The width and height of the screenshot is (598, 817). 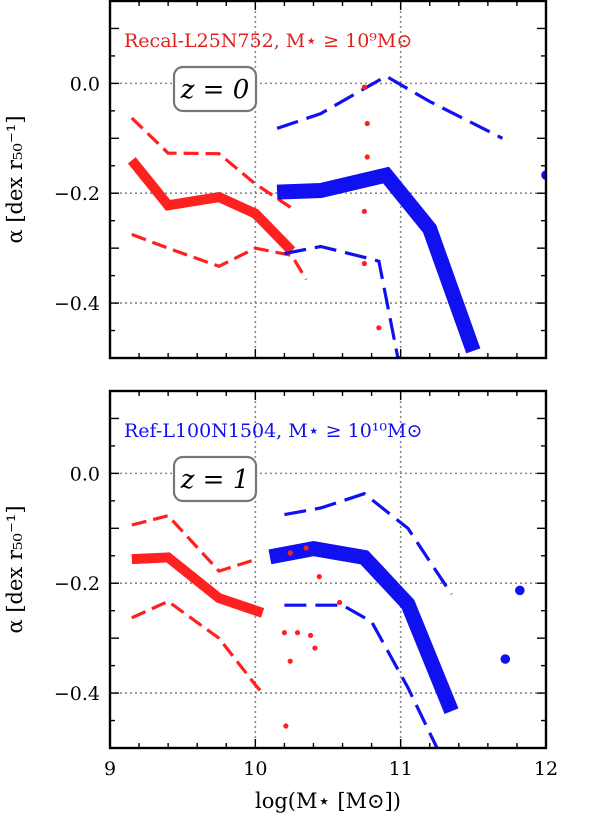 What do you see at coordinates (110, 769) in the screenshot?
I see `x-tick-label: 9` at bounding box center [110, 769].